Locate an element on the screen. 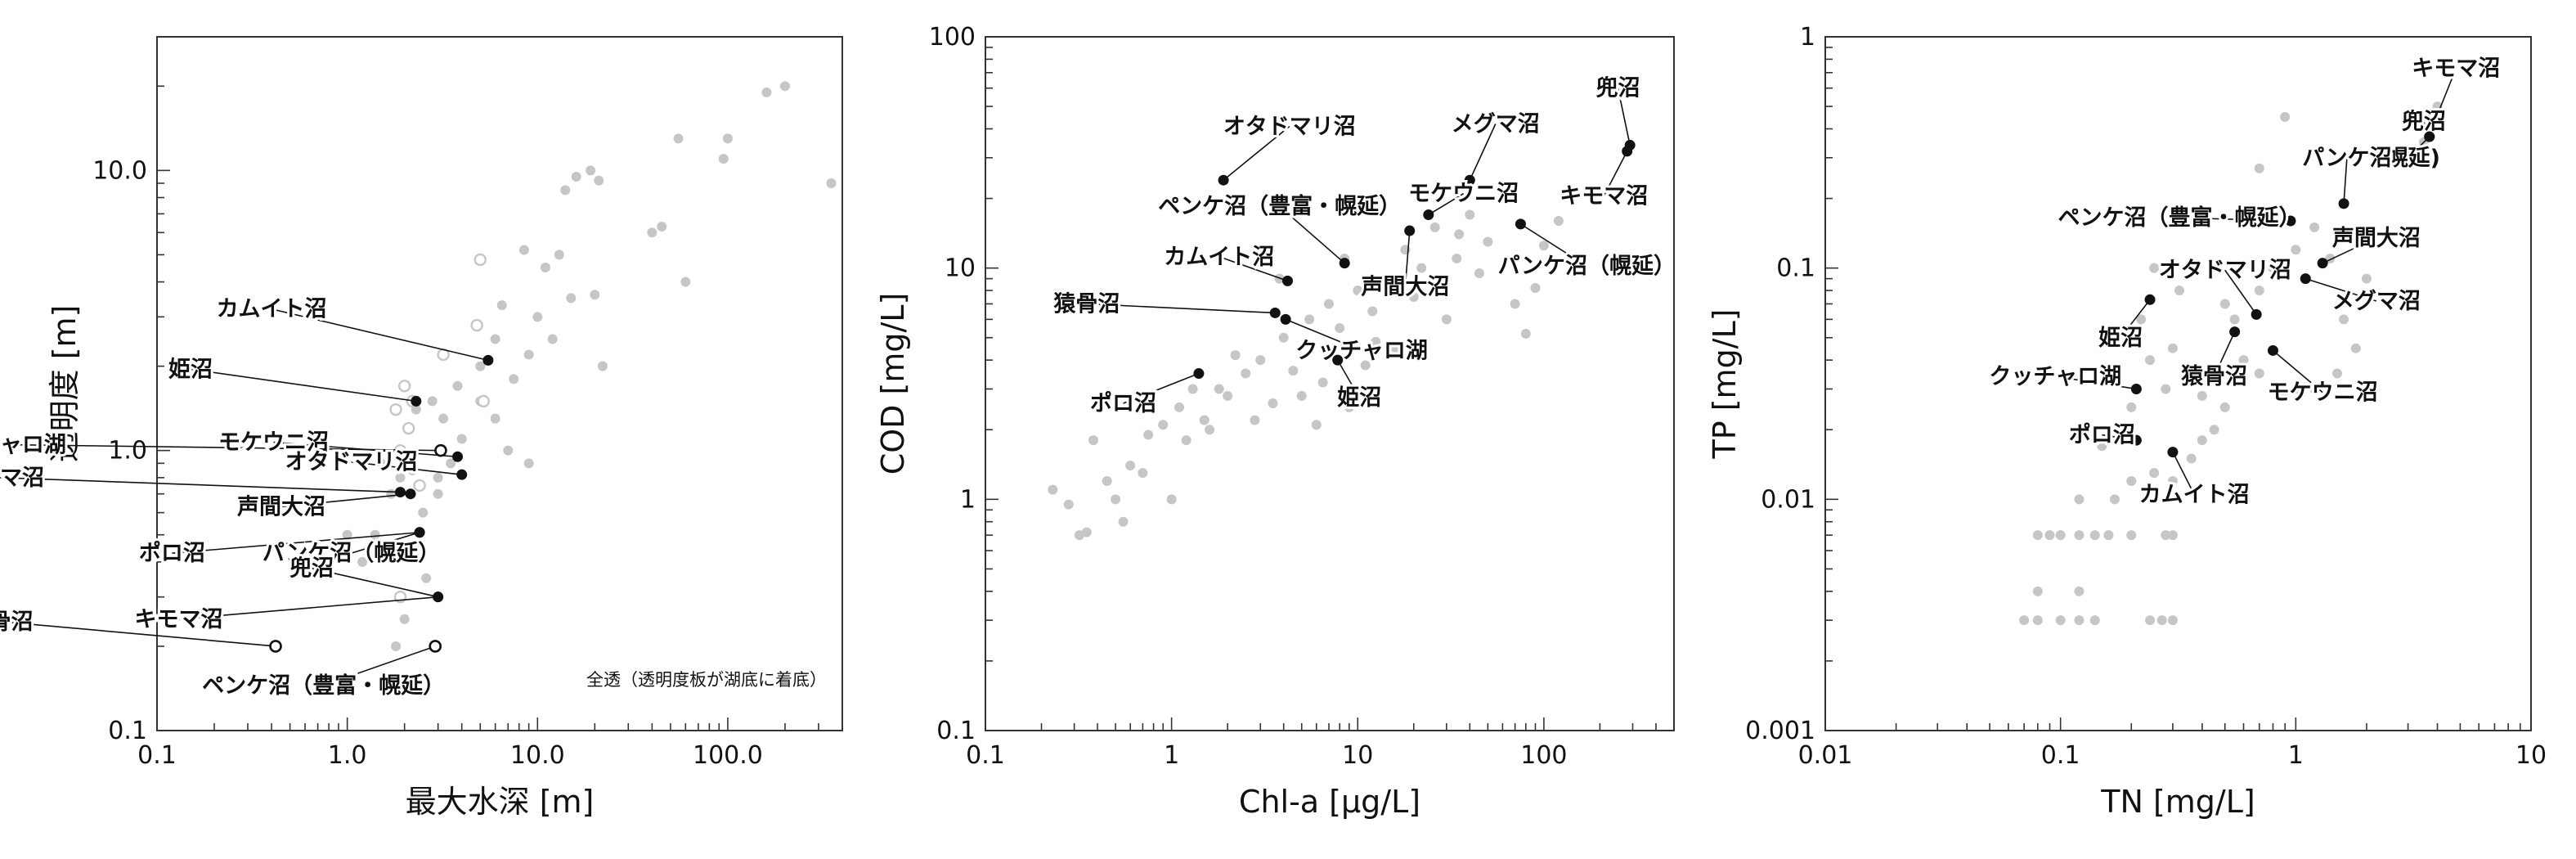  x-tick-label: 0.1 is located at coordinates (157, 755).